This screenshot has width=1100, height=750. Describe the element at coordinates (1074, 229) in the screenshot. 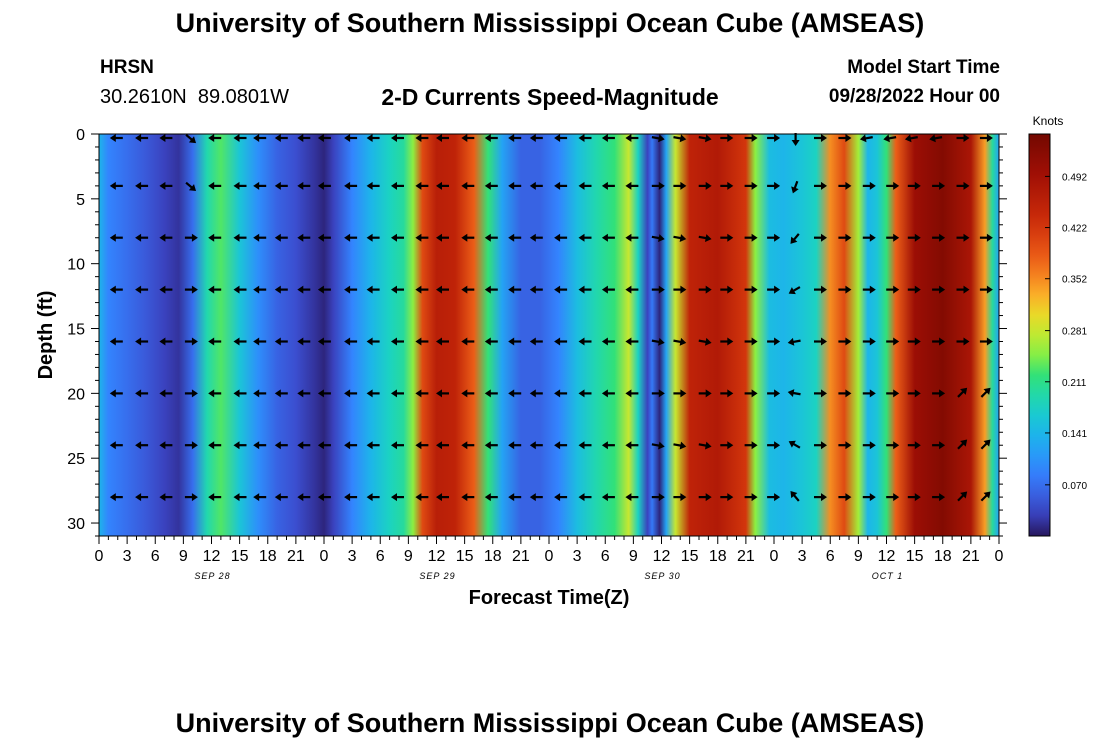

I see `colorbar-tick-label: 0.422` at that location.